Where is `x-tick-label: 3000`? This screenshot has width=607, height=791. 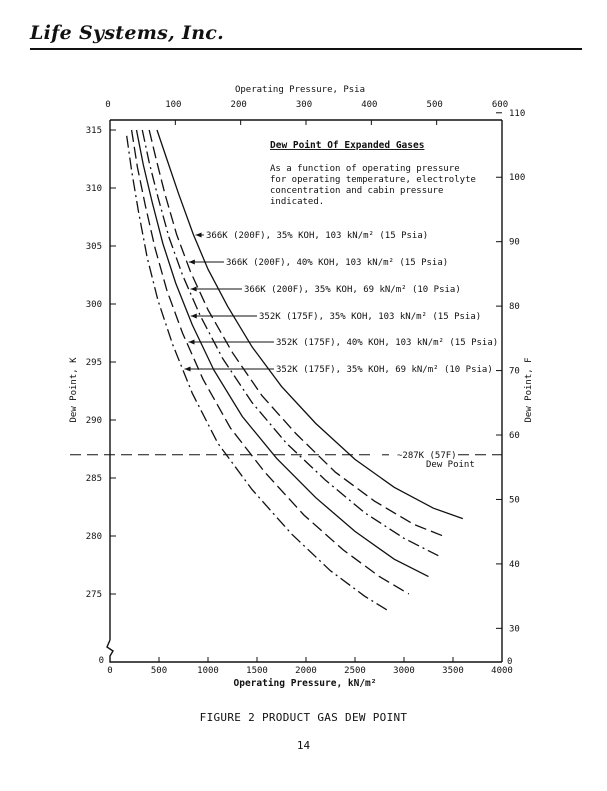 x-tick-label: 3000 is located at coordinates (404, 671).